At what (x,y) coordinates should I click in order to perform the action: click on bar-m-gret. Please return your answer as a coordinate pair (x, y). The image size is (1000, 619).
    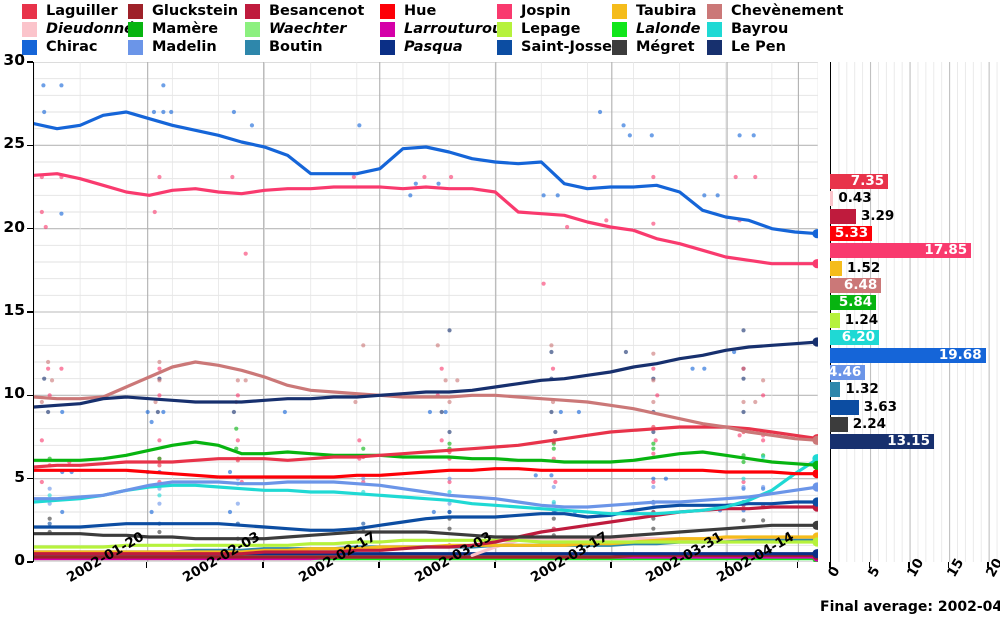
    Looking at the image, I should click on (839, 424).